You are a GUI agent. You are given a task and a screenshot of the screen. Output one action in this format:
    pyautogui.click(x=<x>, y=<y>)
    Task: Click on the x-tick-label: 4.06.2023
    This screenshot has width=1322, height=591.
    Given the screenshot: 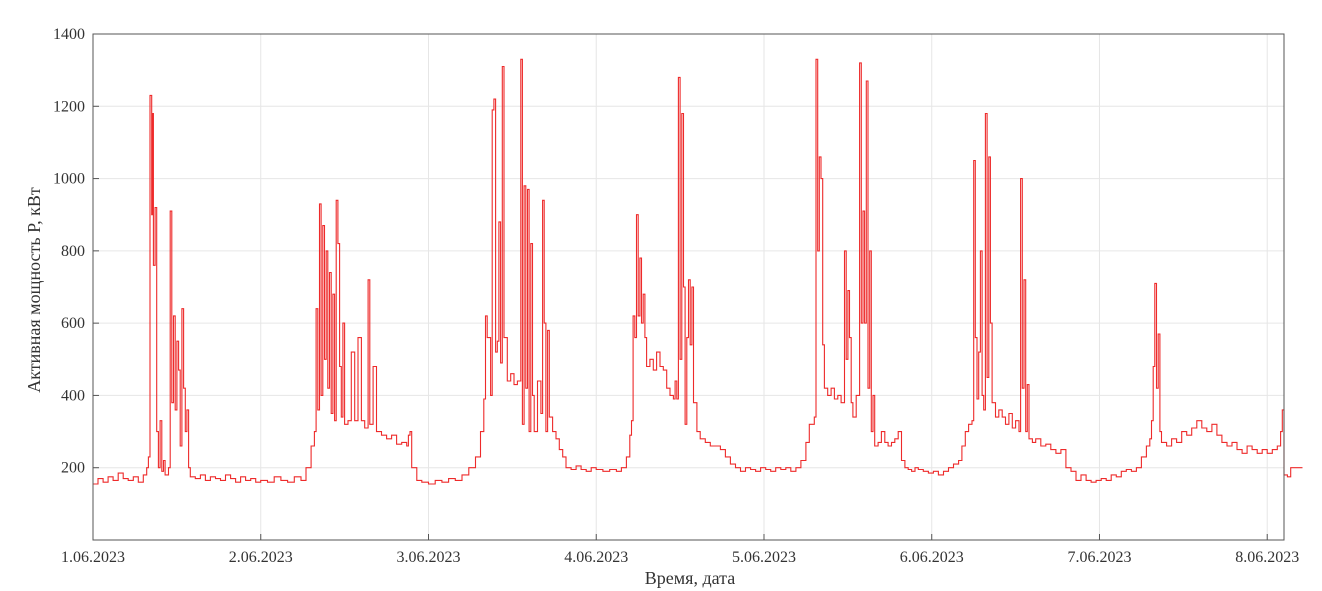 What is the action you would take?
    pyautogui.click(x=596, y=557)
    